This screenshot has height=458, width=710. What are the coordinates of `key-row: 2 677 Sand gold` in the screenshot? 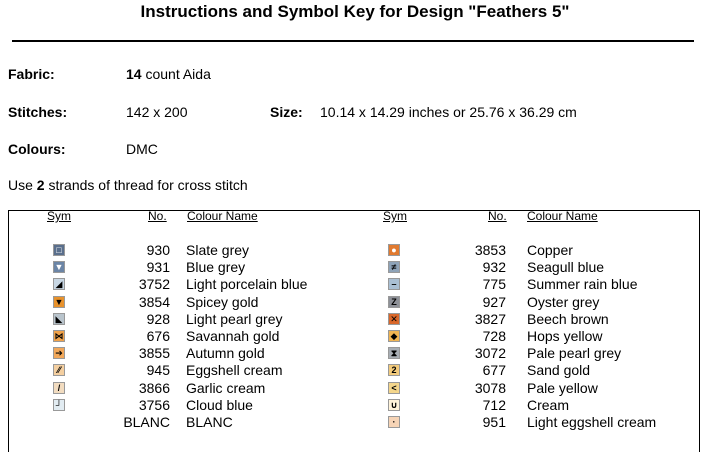 It's located at (355, 370).